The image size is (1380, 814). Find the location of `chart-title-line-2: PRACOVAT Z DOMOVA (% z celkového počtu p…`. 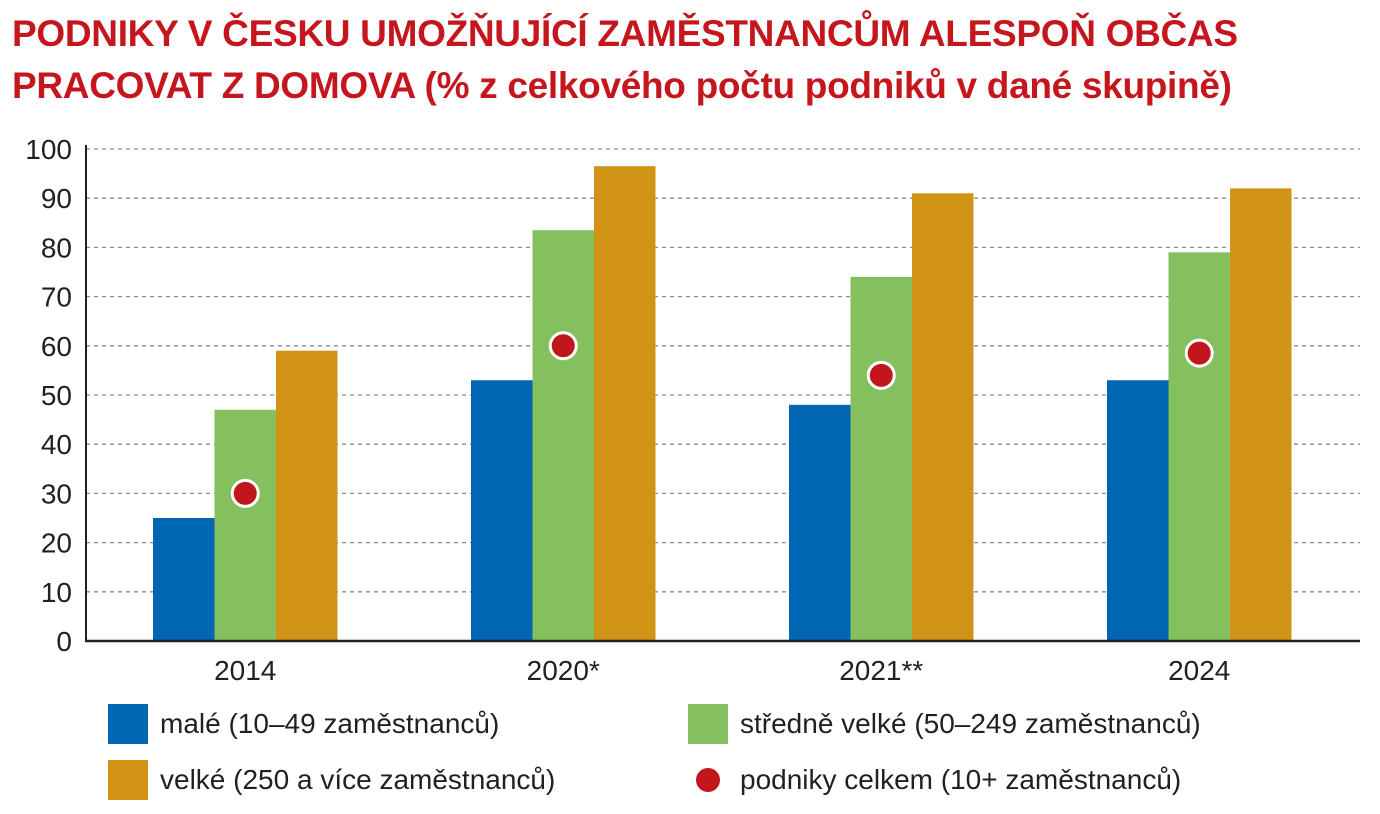

chart-title-line-2: PRACOVAT Z DOMOVA (% z celkového počtu p… is located at coordinates (622, 85).